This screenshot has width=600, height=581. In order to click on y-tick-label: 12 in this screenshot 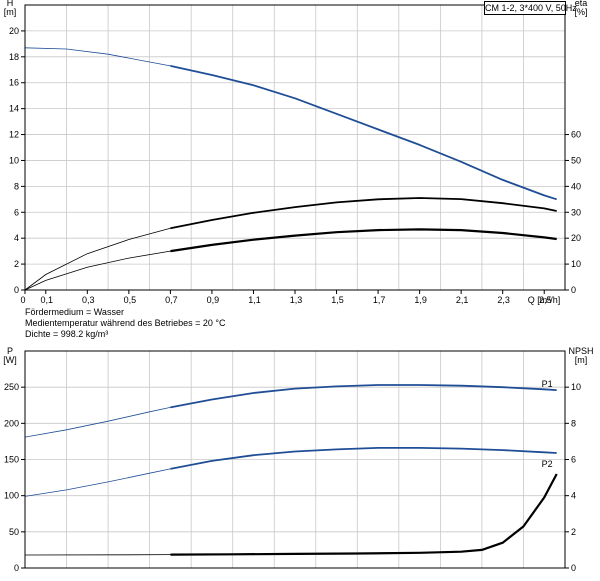, I will do `click(14, 135)`.